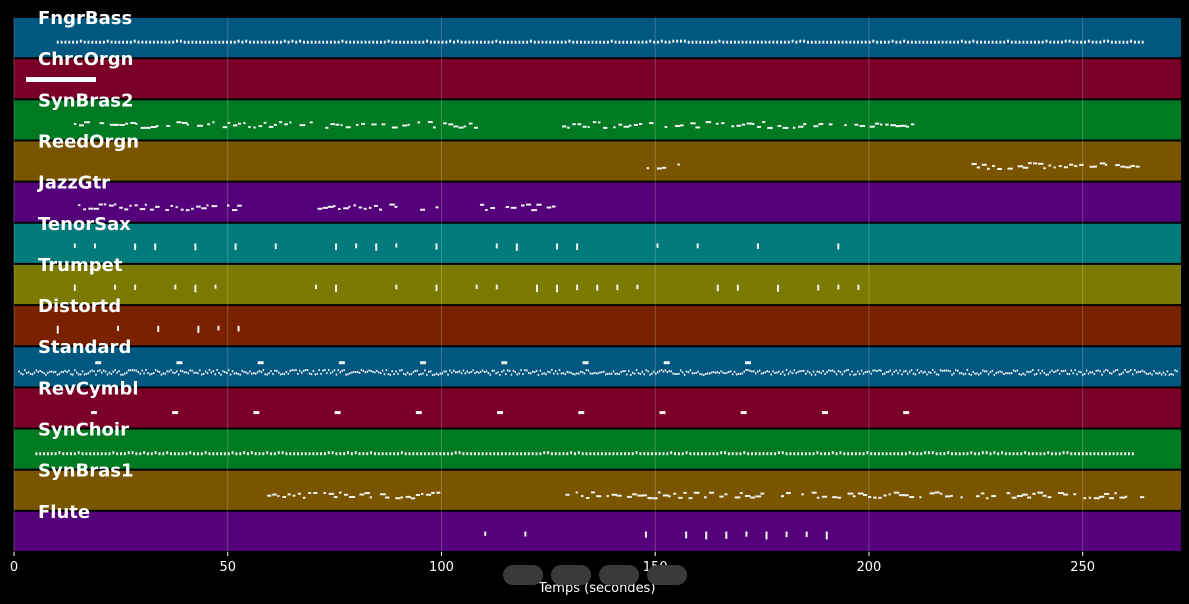  I want to click on stop-button, so click(619, 575).